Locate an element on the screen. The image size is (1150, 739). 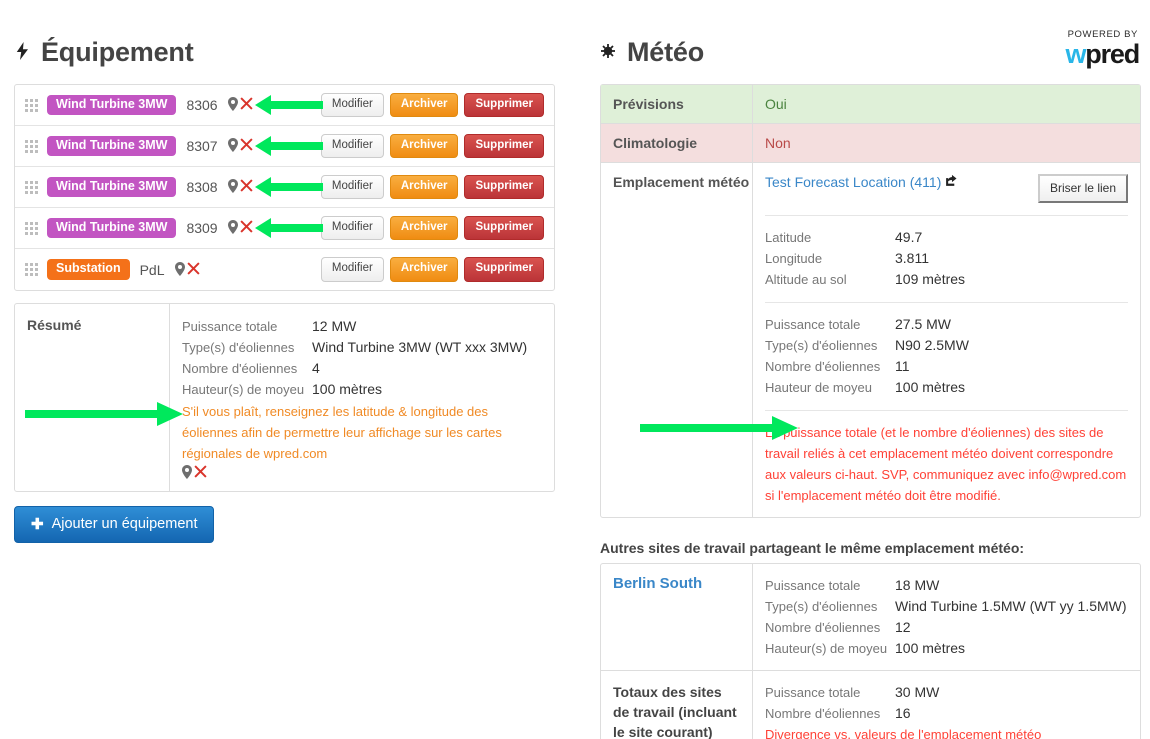
other-site-link: Berlin South is located at coordinates (658, 583).